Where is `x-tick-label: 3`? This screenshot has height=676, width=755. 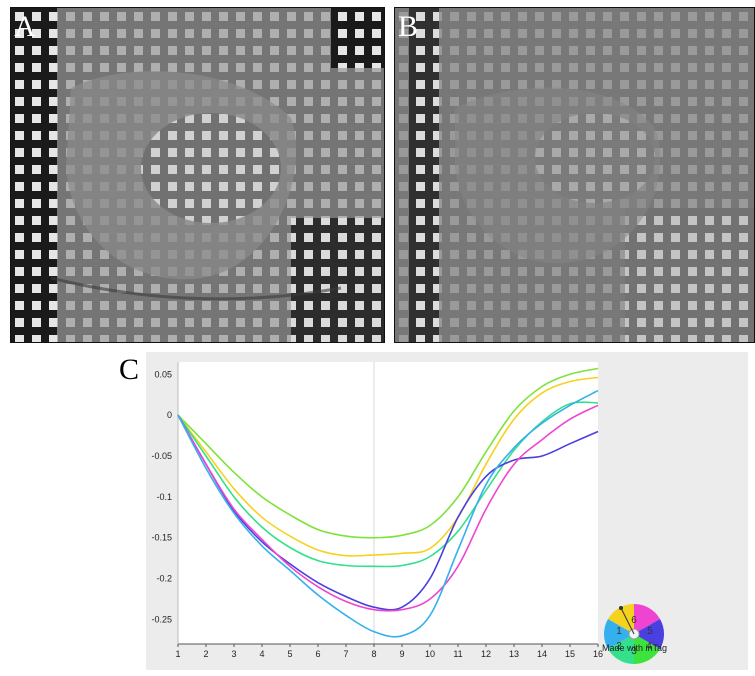 x-tick-label: 3 is located at coordinates (233, 654).